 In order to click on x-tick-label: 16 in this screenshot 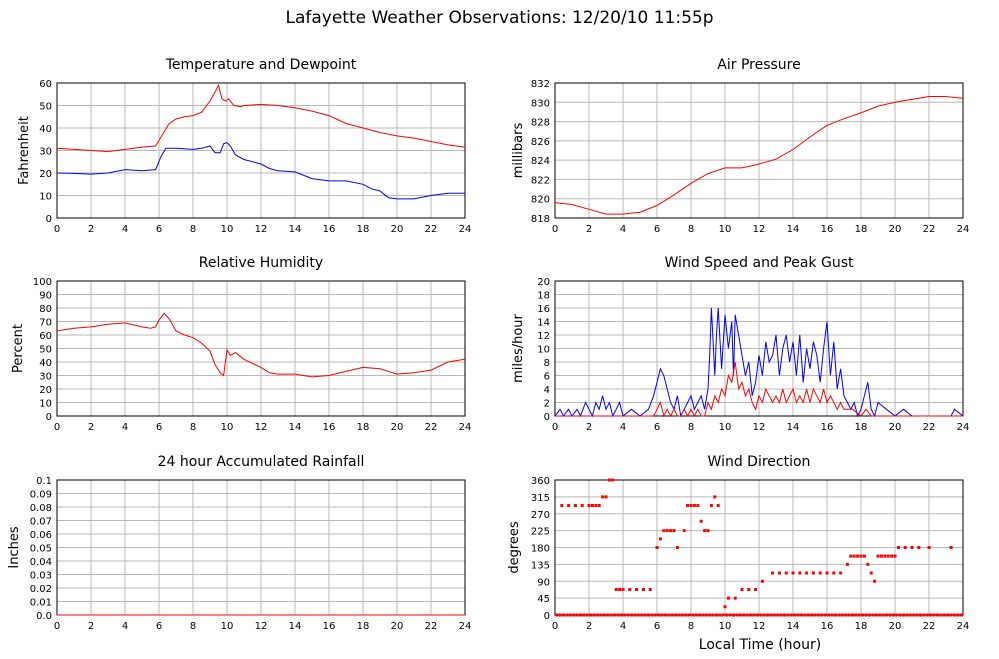, I will do `click(827, 626)`.